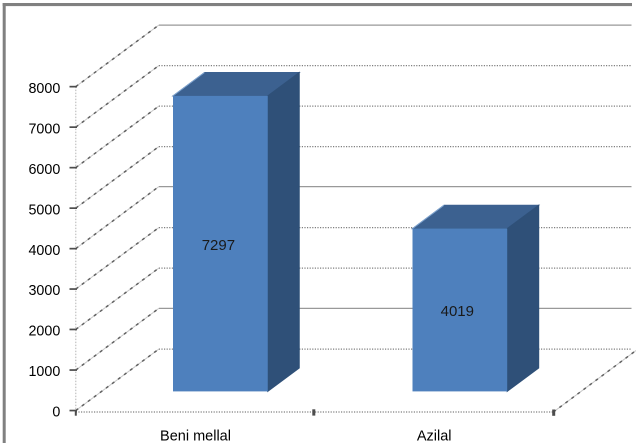 The image size is (636, 443). Describe the element at coordinates (44, 170) in the screenshot. I see `svg-text: 6000` at that location.